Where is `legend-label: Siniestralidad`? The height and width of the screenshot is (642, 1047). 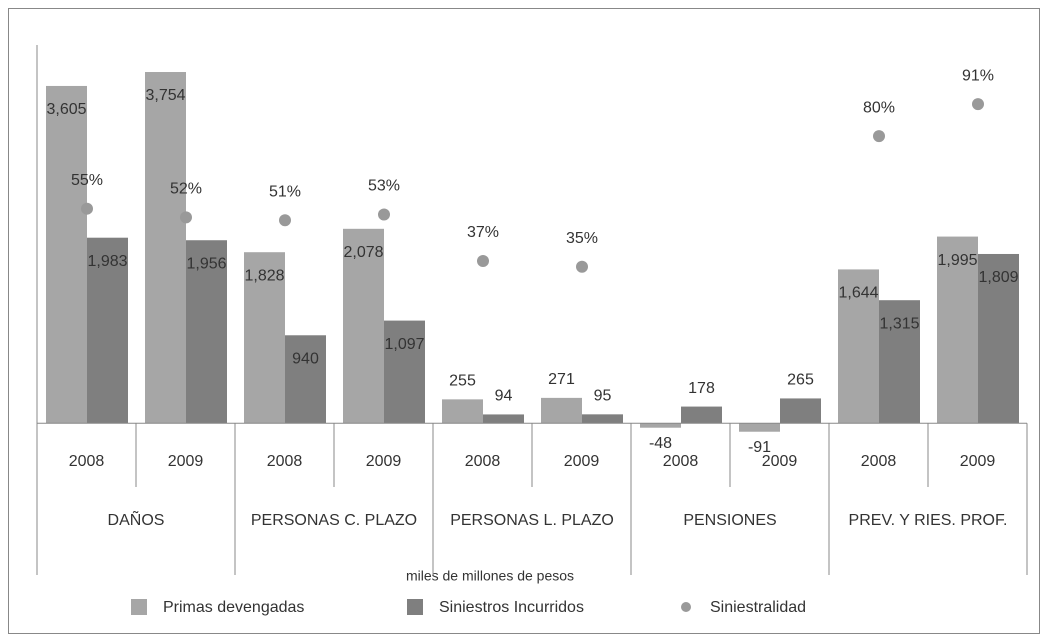 legend-label: Siniestralidad is located at coordinates (758, 607).